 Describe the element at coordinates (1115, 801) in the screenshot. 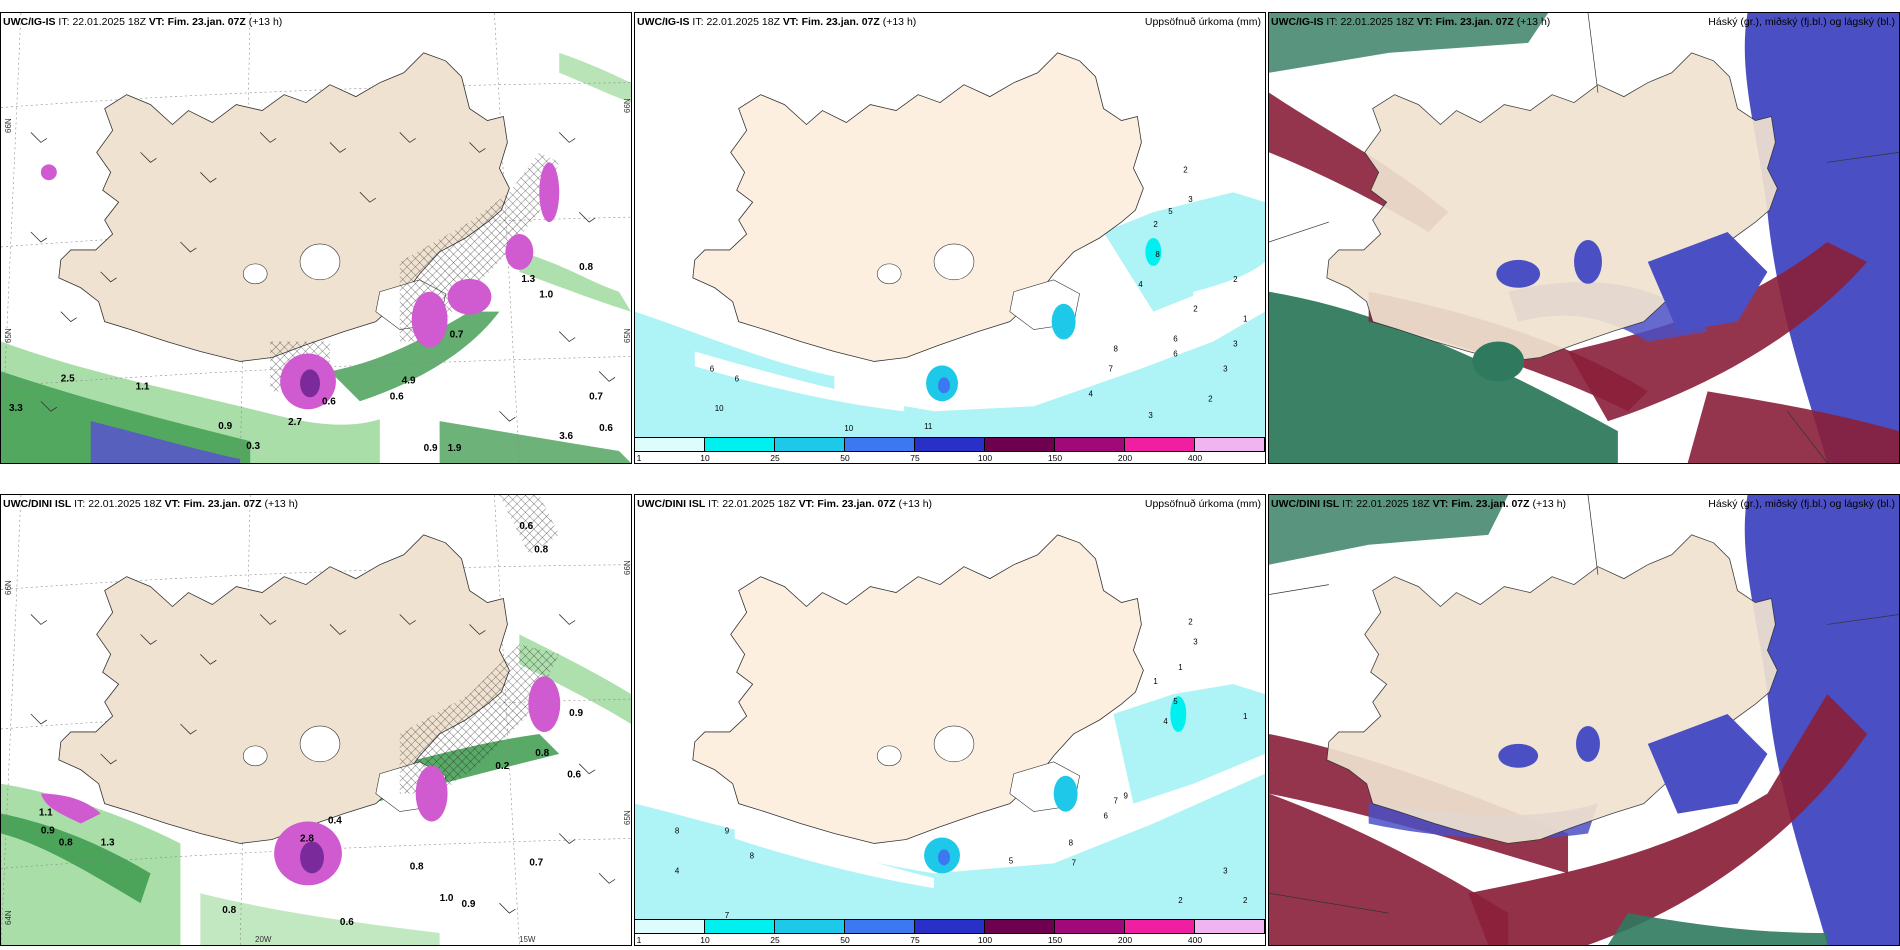

I see `precip-value: 7` at that location.